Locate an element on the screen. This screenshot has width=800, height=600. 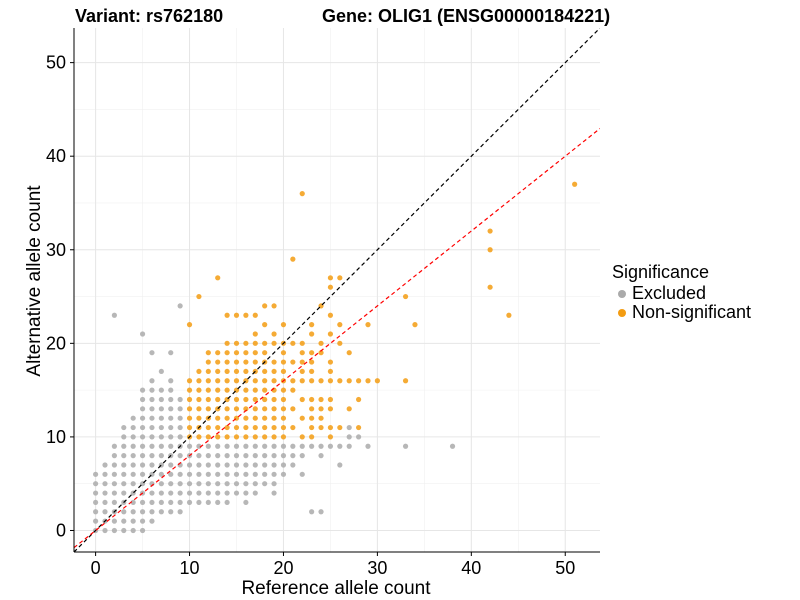
x-tick-label: 40 is located at coordinates (471, 568).